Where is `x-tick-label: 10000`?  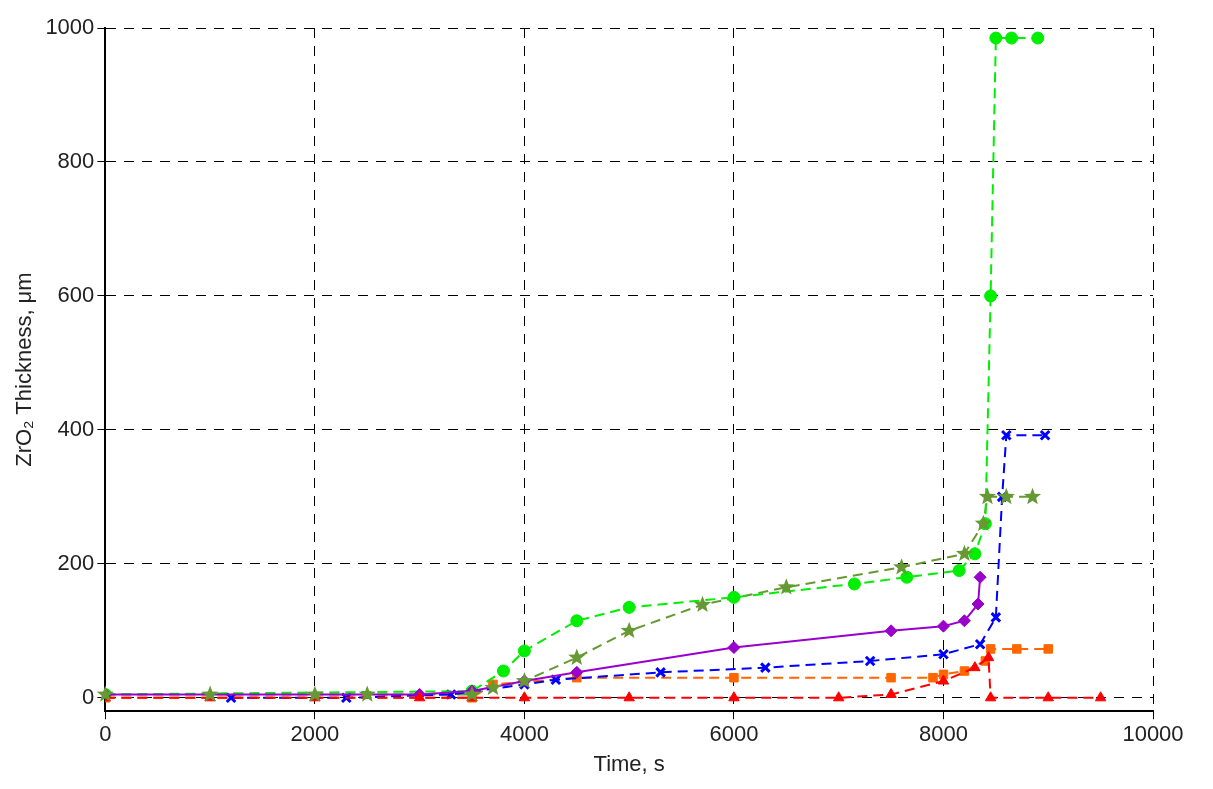
x-tick-label: 10000 is located at coordinates (1153, 734).